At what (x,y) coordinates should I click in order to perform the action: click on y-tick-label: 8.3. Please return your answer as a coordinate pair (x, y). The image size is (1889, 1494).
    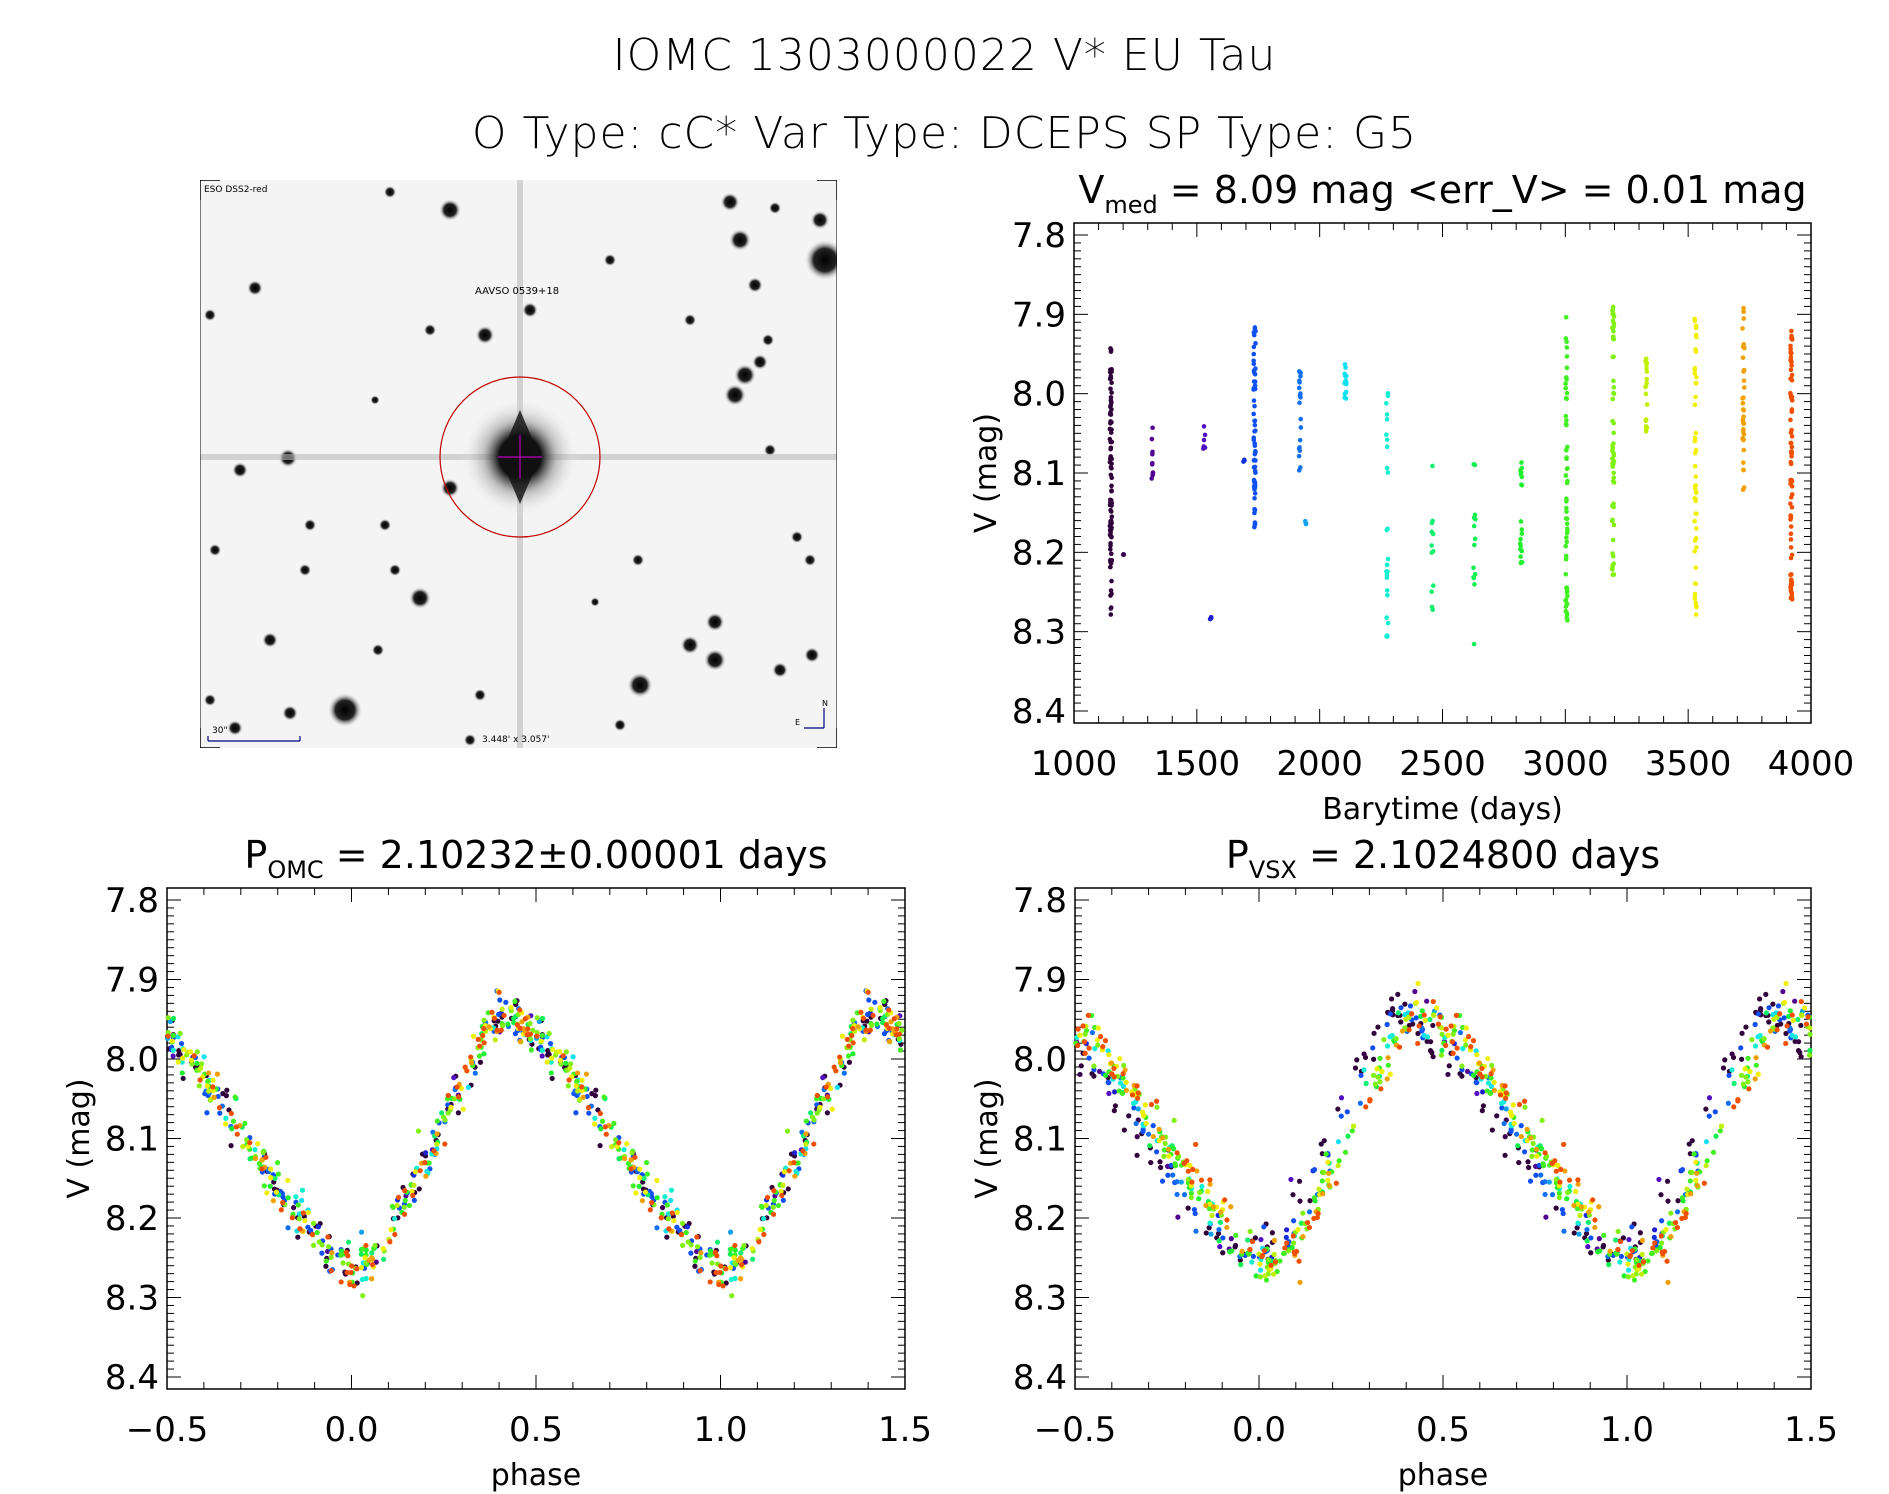
    Looking at the image, I should click on (1040, 1299).